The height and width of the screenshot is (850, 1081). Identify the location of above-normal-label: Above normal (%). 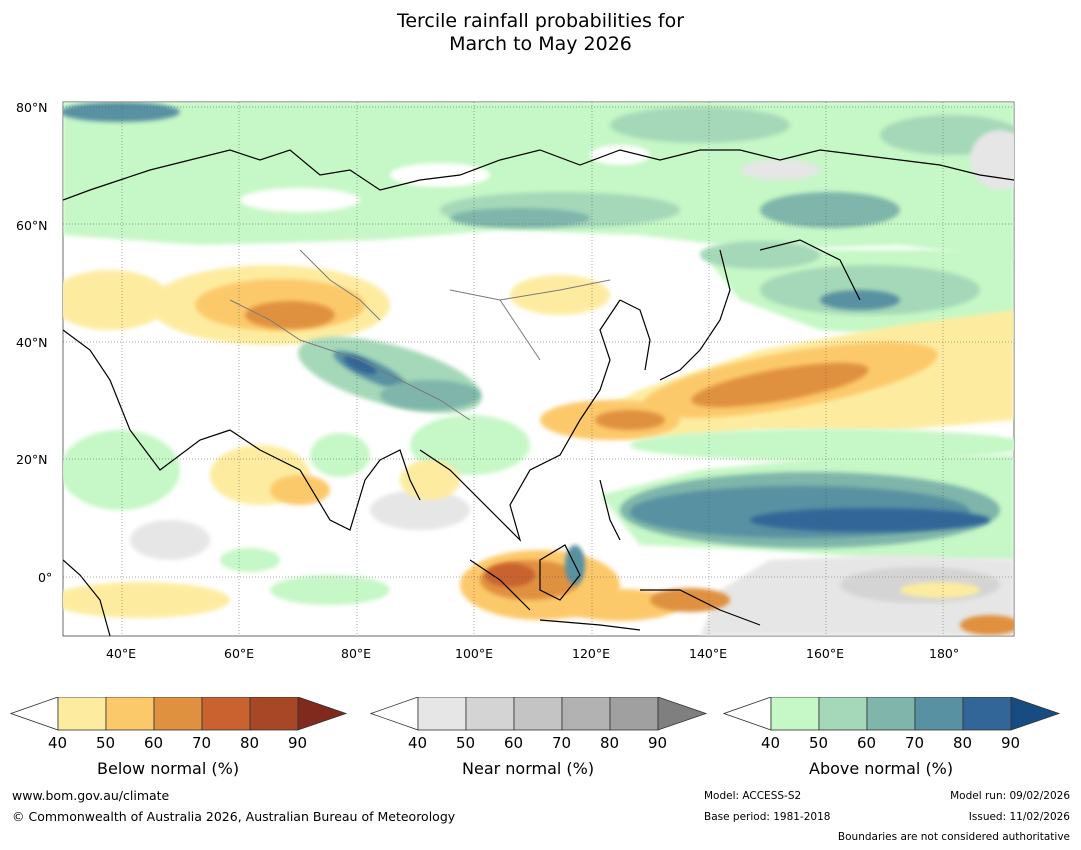
(881, 768).